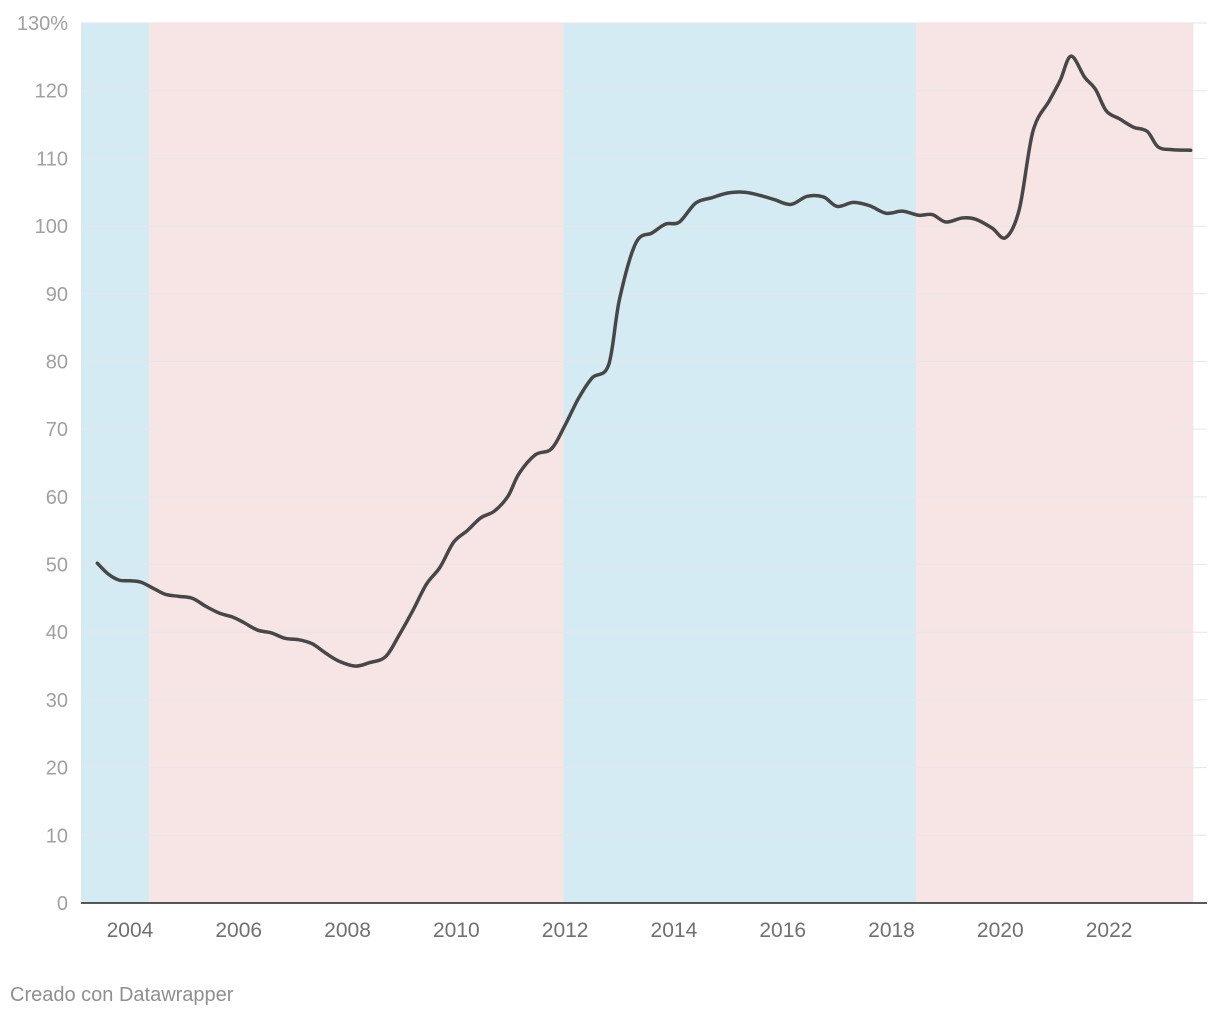 This screenshot has width=1220, height=1025. What do you see at coordinates (782, 930) in the screenshot?
I see `x-tick-label: 2016` at bounding box center [782, 930].